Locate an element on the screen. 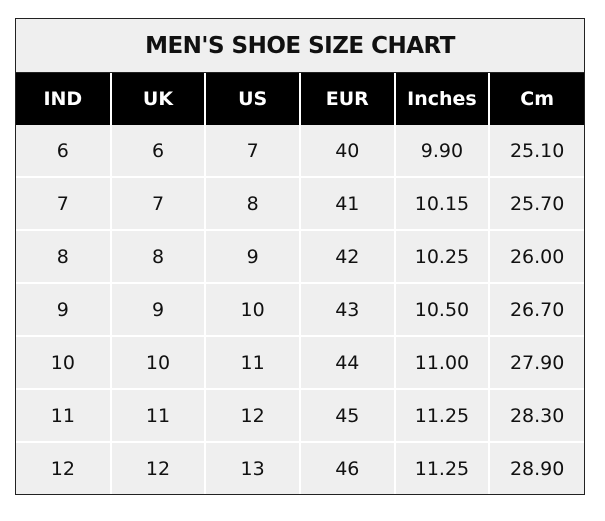  column-header: UK is located at coordinates (157, 99).